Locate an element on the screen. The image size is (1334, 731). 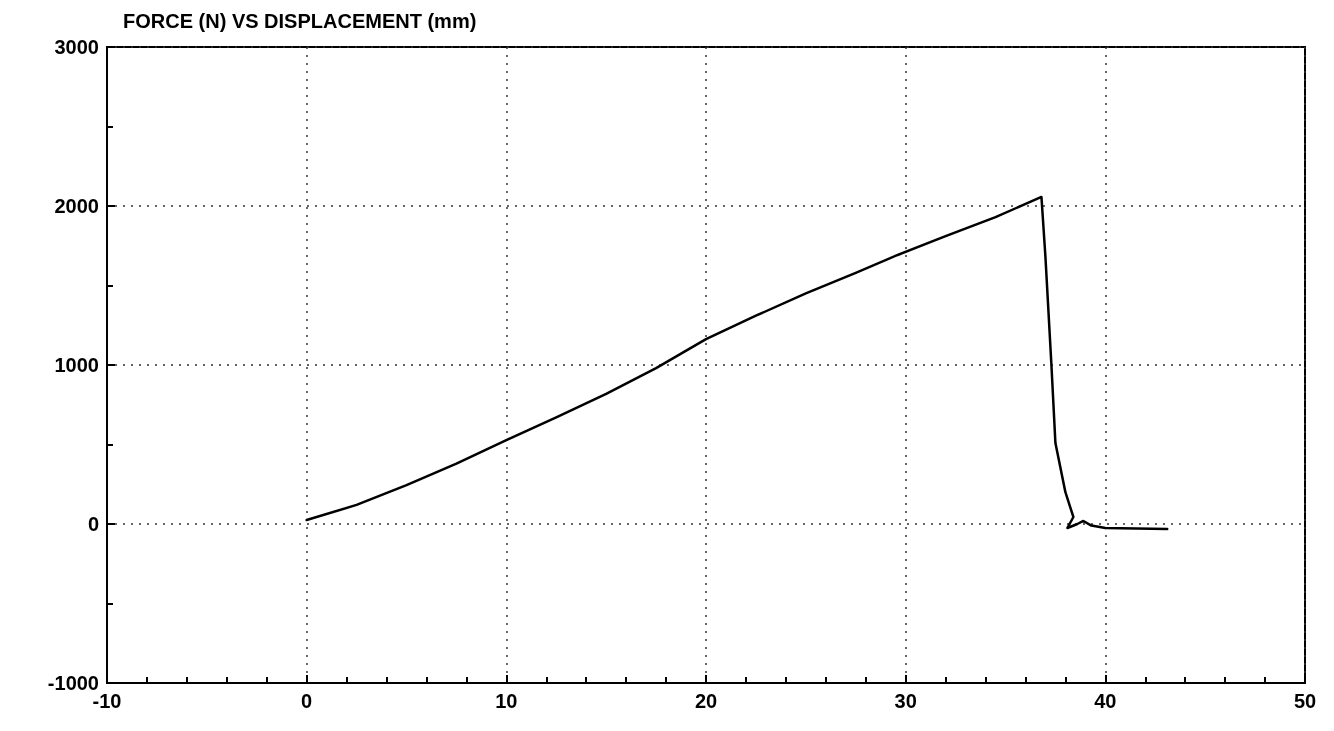
x-tick-label: 30 is located at coordinates (905, 701).